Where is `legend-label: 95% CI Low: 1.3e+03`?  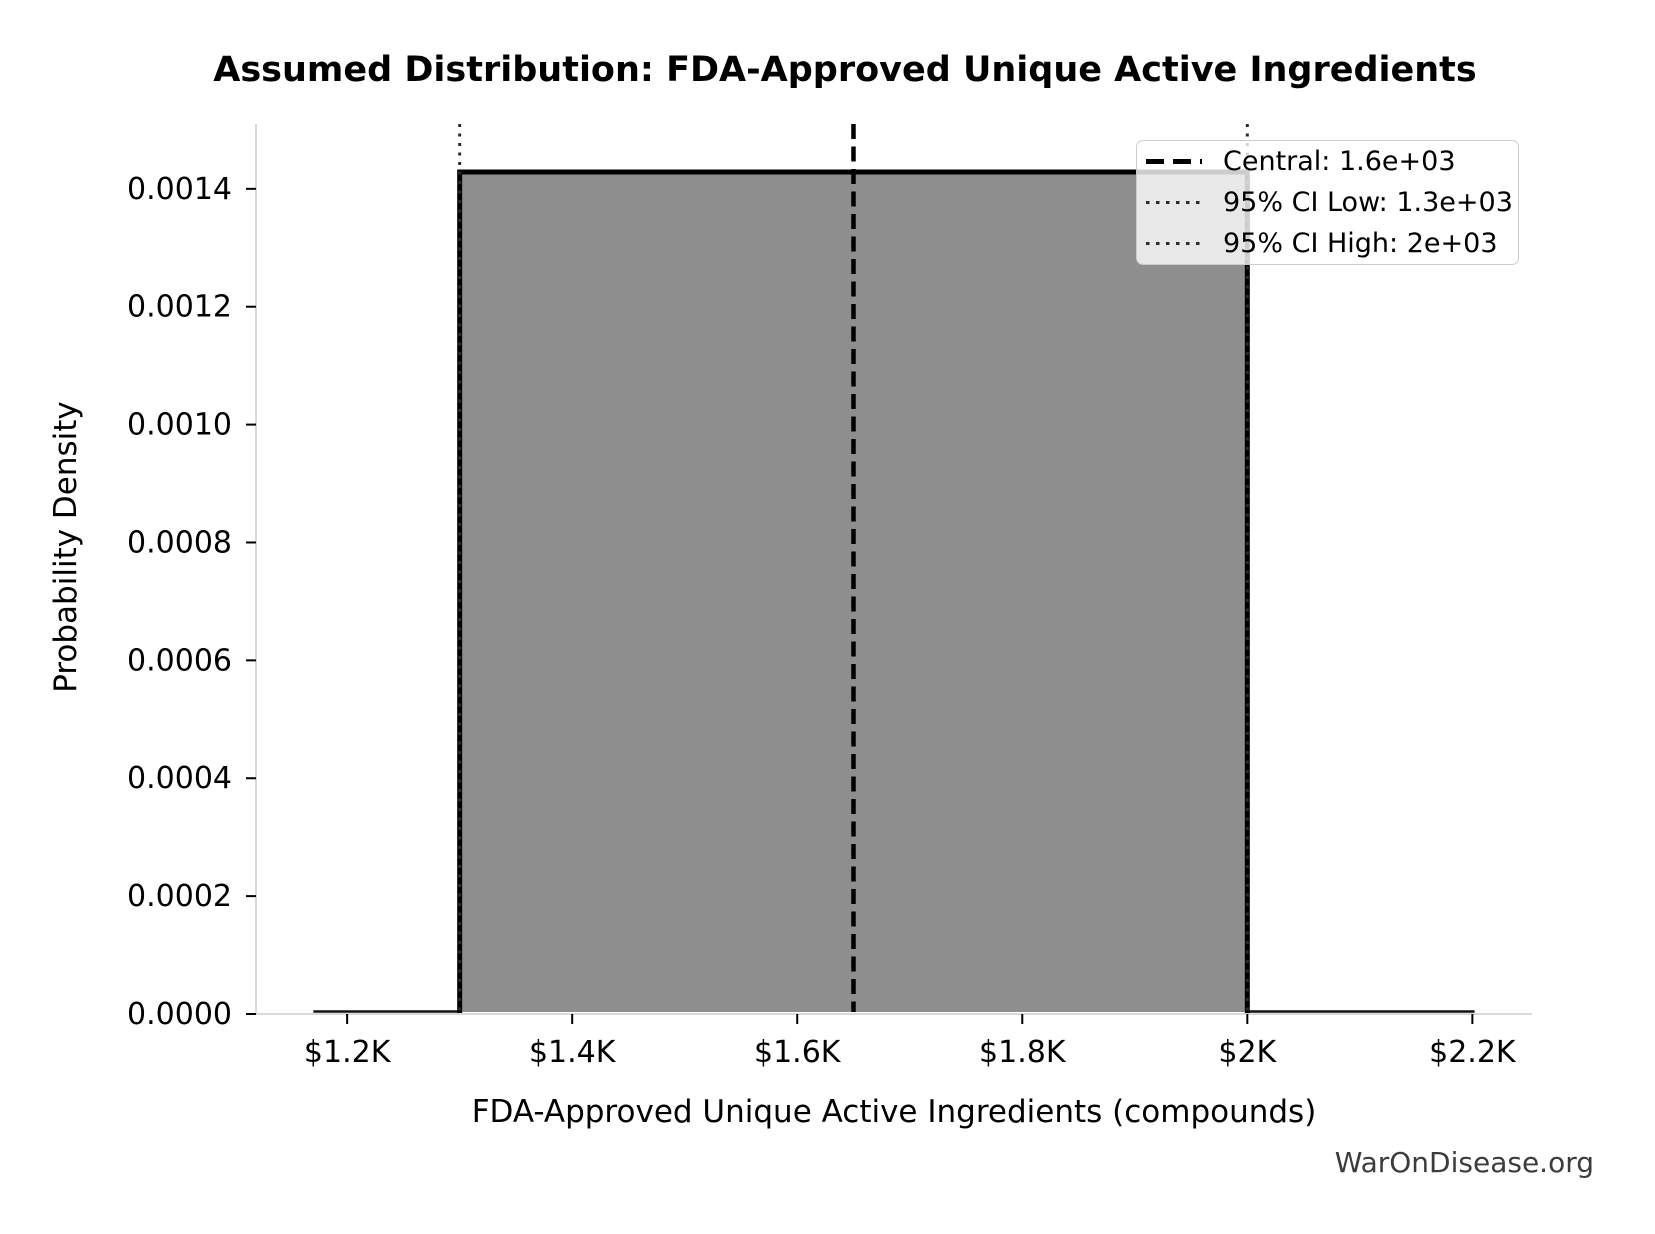
legend-label: 95% CI Low: 1.3e+03 is located at coordinates (1368, 202).